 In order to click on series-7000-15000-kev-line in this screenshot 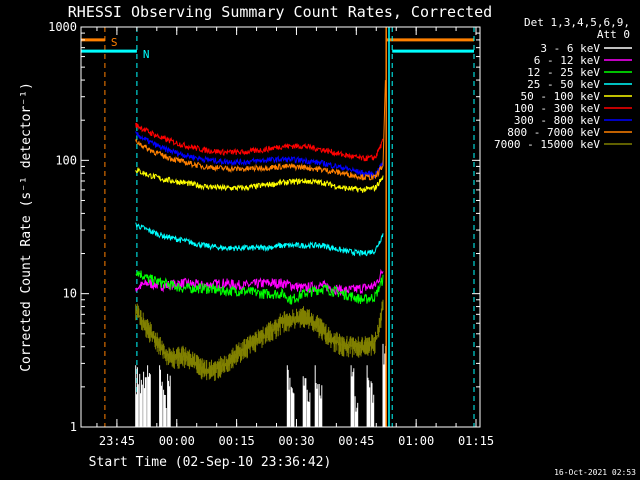, I will do `click(259, 340)`.